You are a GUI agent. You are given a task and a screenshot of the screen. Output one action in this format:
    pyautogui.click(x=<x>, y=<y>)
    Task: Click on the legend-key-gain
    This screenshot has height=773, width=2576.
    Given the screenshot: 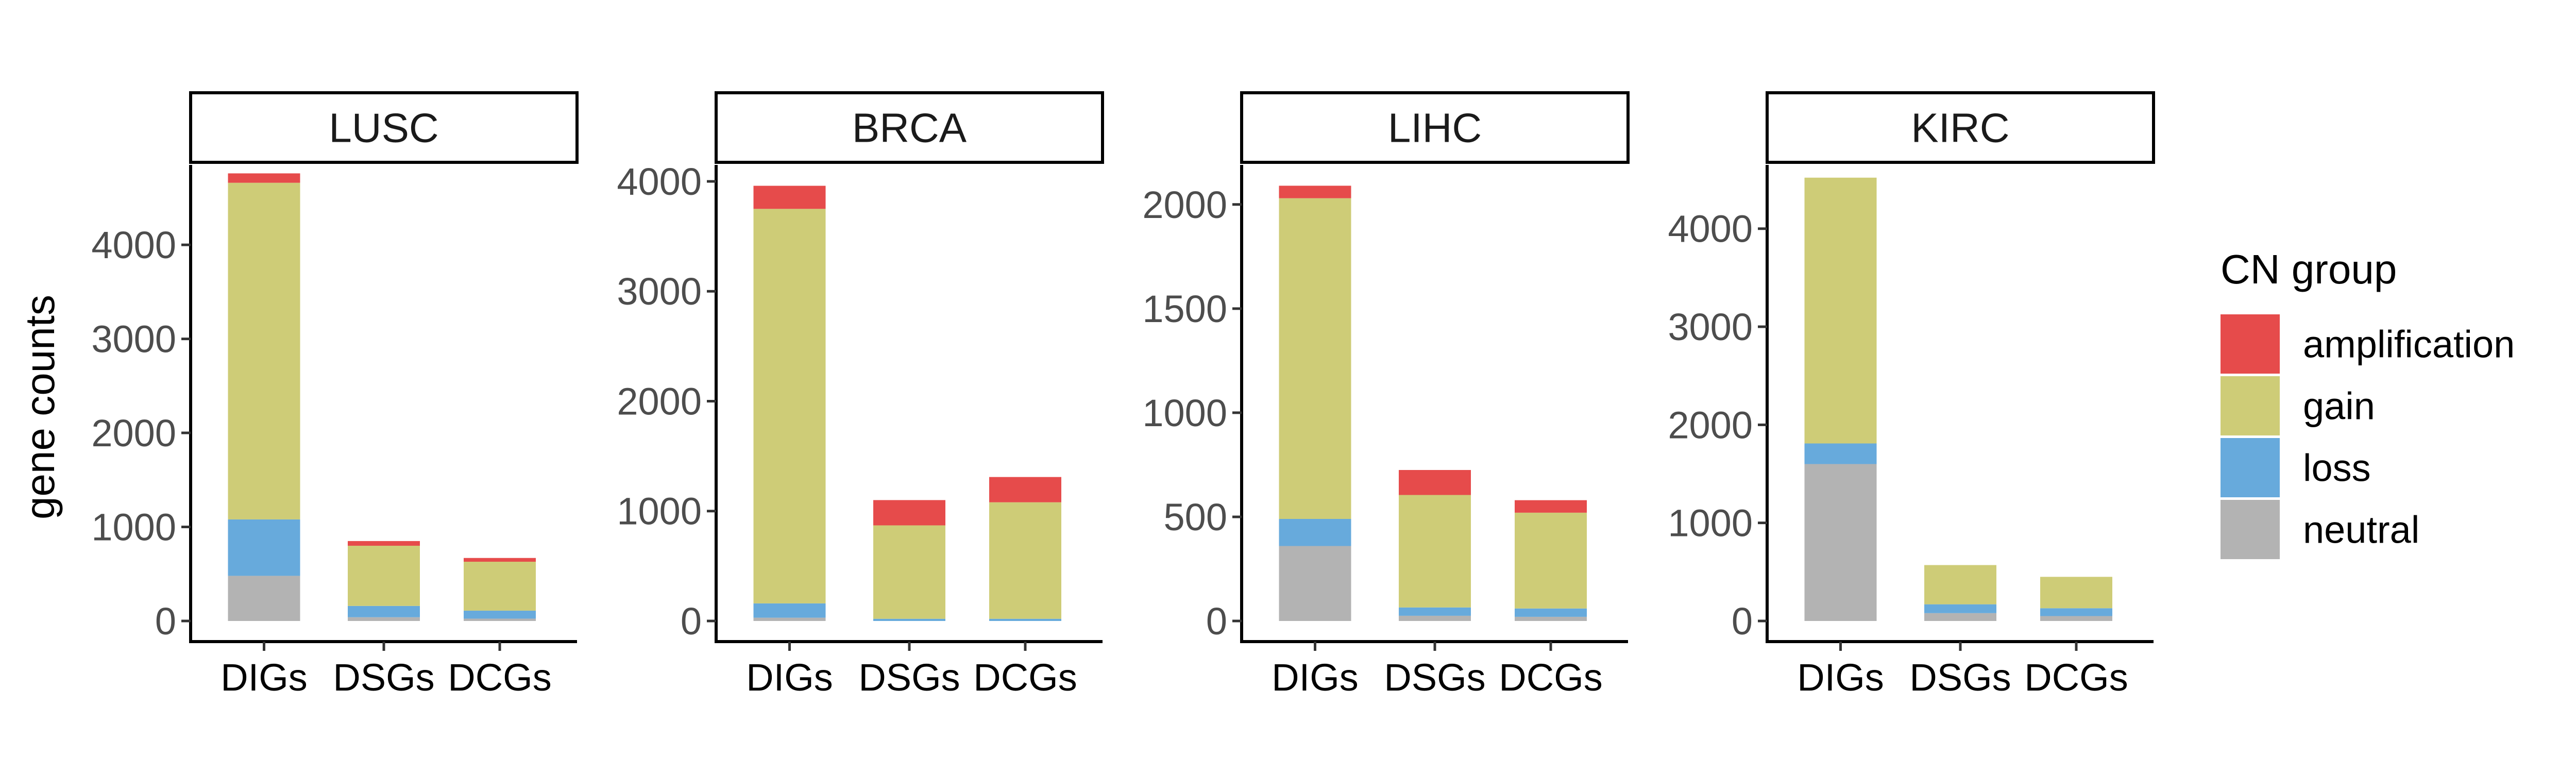 What is the action you would take?
    pyautogui.click(x=2250, y=405)
    